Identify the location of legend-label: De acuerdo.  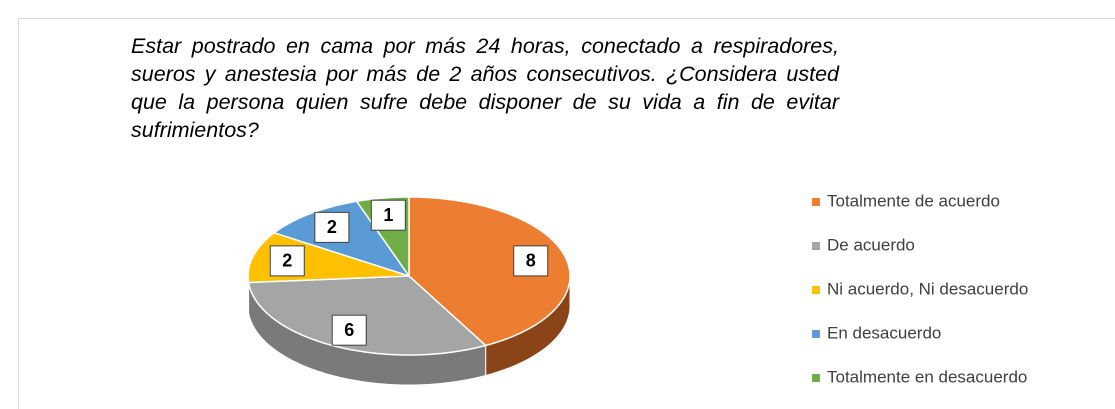
(871, 244).